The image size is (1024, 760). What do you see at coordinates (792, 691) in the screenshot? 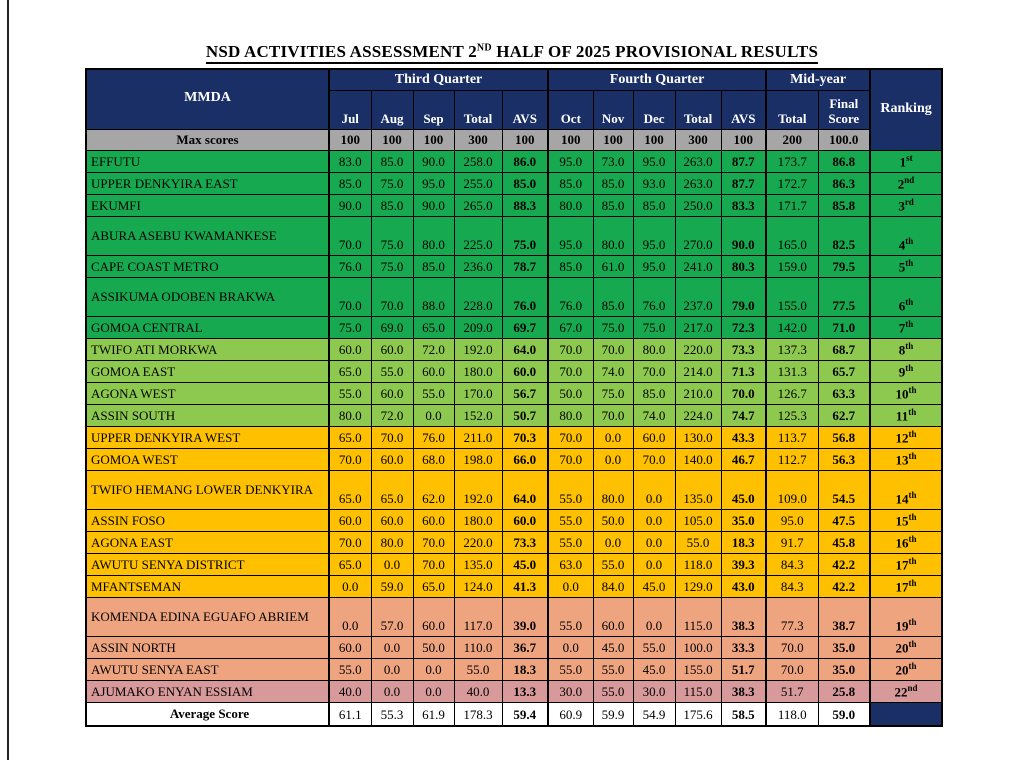
I see `score-cell: 51.7` at bounding box center [792, 691].